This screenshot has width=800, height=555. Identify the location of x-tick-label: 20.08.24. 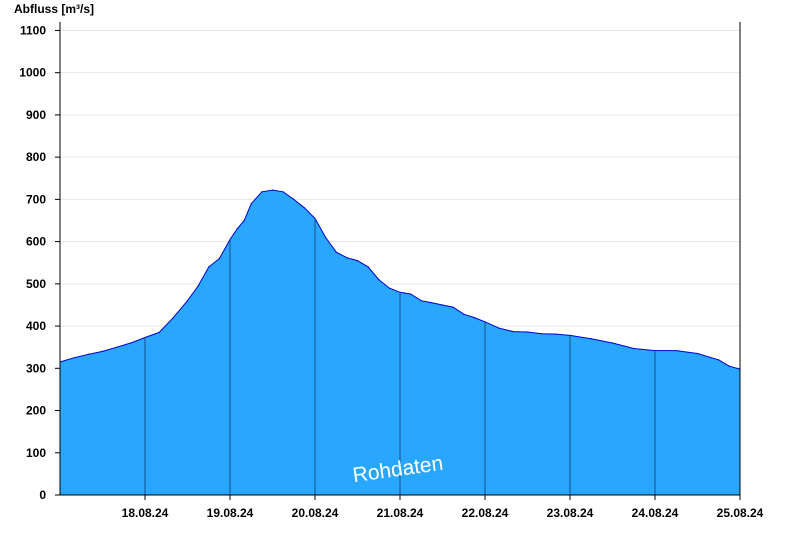
(315, 513).